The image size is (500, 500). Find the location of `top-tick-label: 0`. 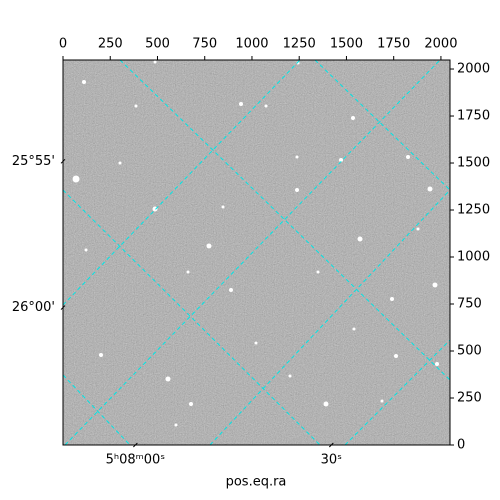

top-tick-label: 0 is located at coordinates (63, 44).